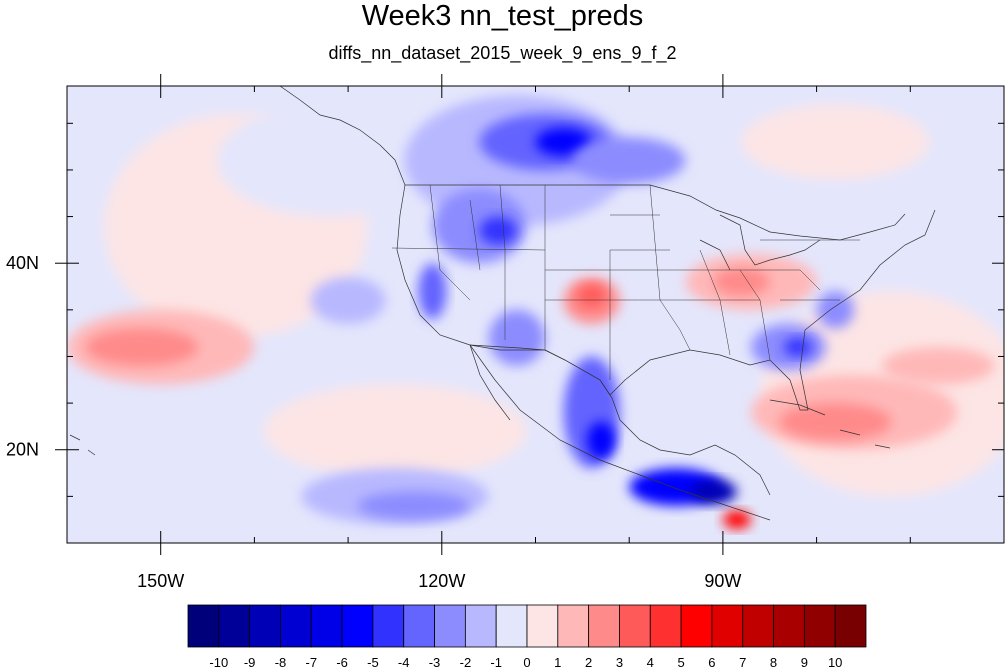  Describe the element at coordinates (835, 310) in the screenshot. I see `anomaly-region-mid-atlantic-negative` at that location.